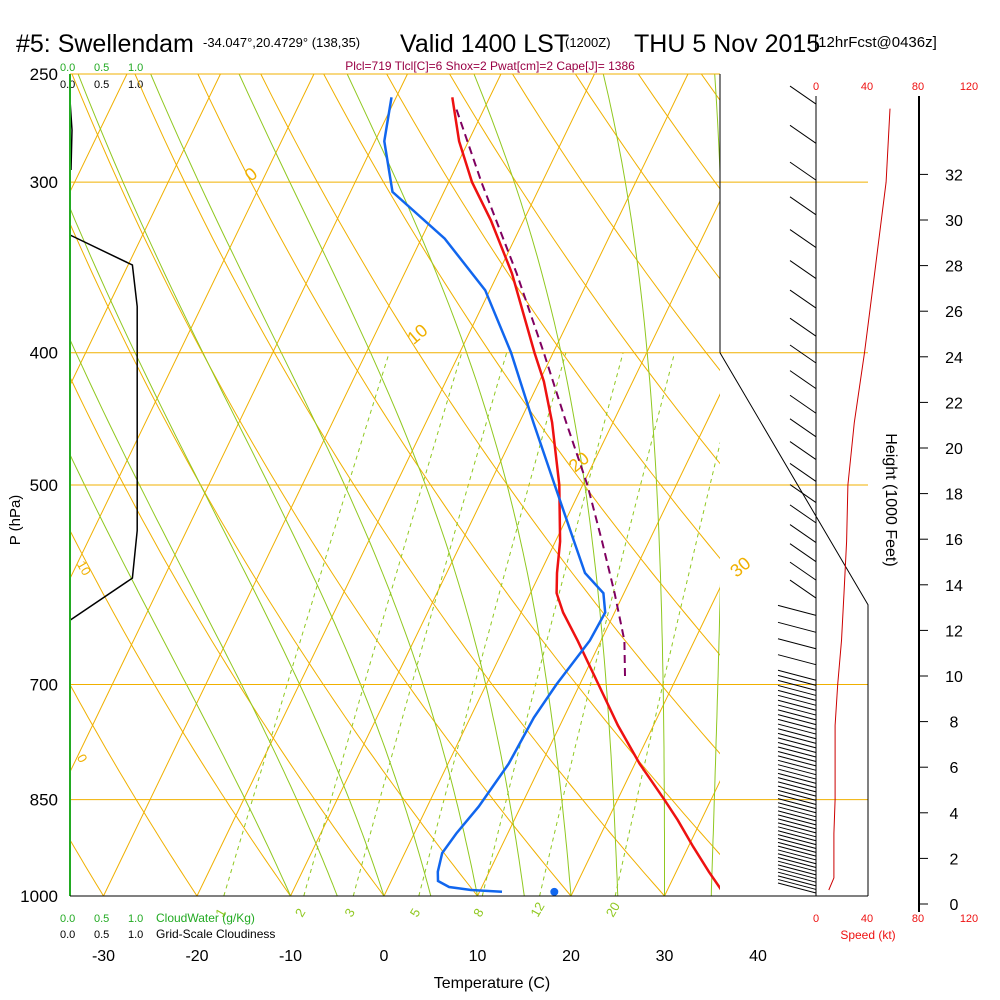  What do you see at coordinates (867, 935) in the screenshot?
I see `speed-axis-label: Speed (kt)` at bounding box center [867, 935].